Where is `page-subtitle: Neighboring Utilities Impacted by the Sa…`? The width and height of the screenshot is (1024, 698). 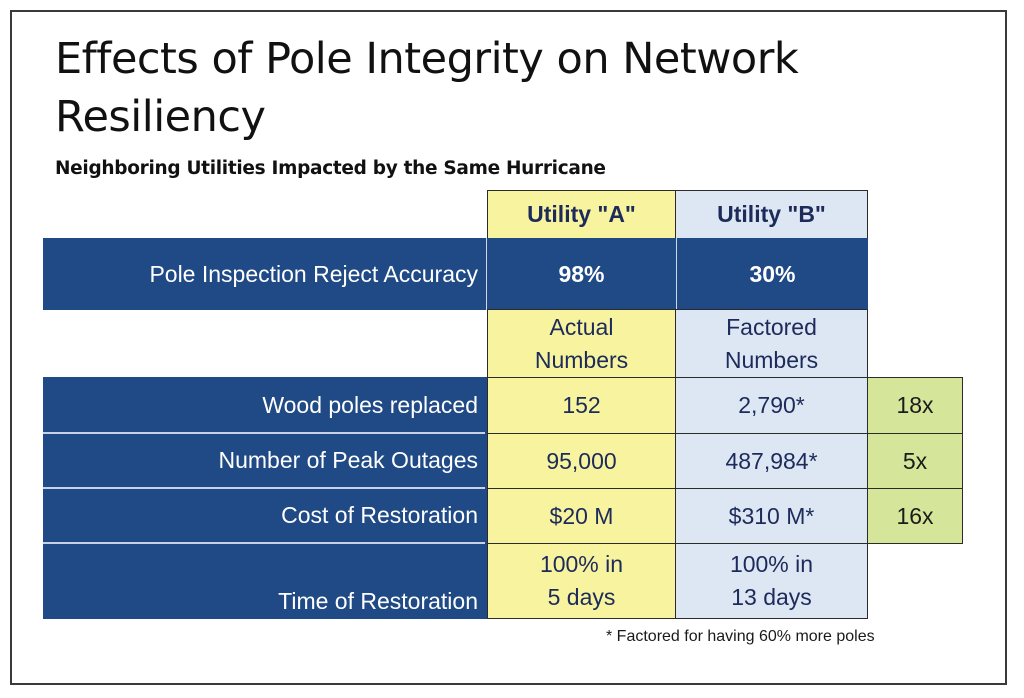 page-subtitle: Neighboring Utilities Impacted by the Sa… is located at coordinates (330, 168).